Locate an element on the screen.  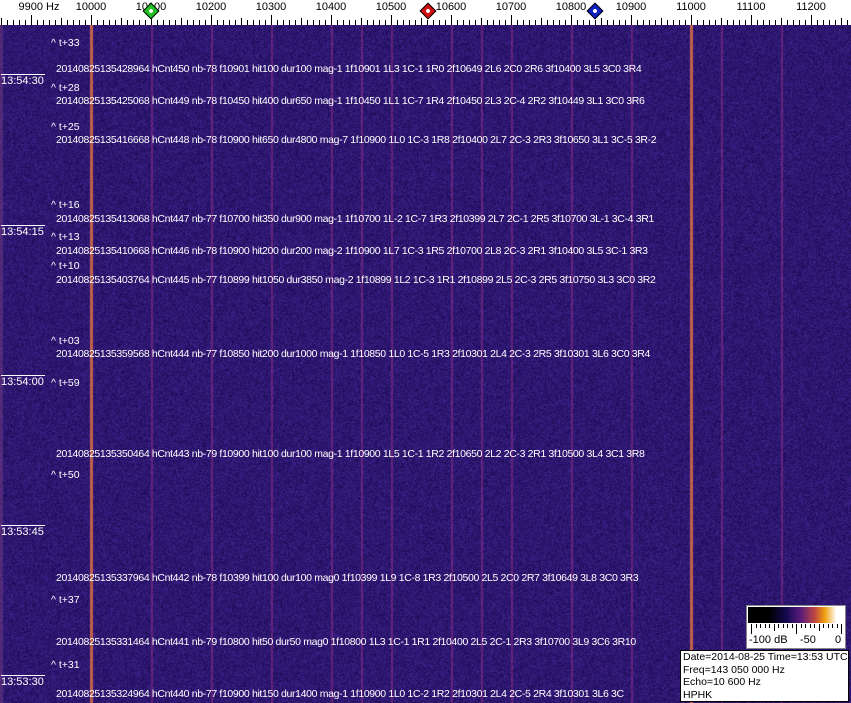
colorbar-gradient is located at coordinates (796, 615).